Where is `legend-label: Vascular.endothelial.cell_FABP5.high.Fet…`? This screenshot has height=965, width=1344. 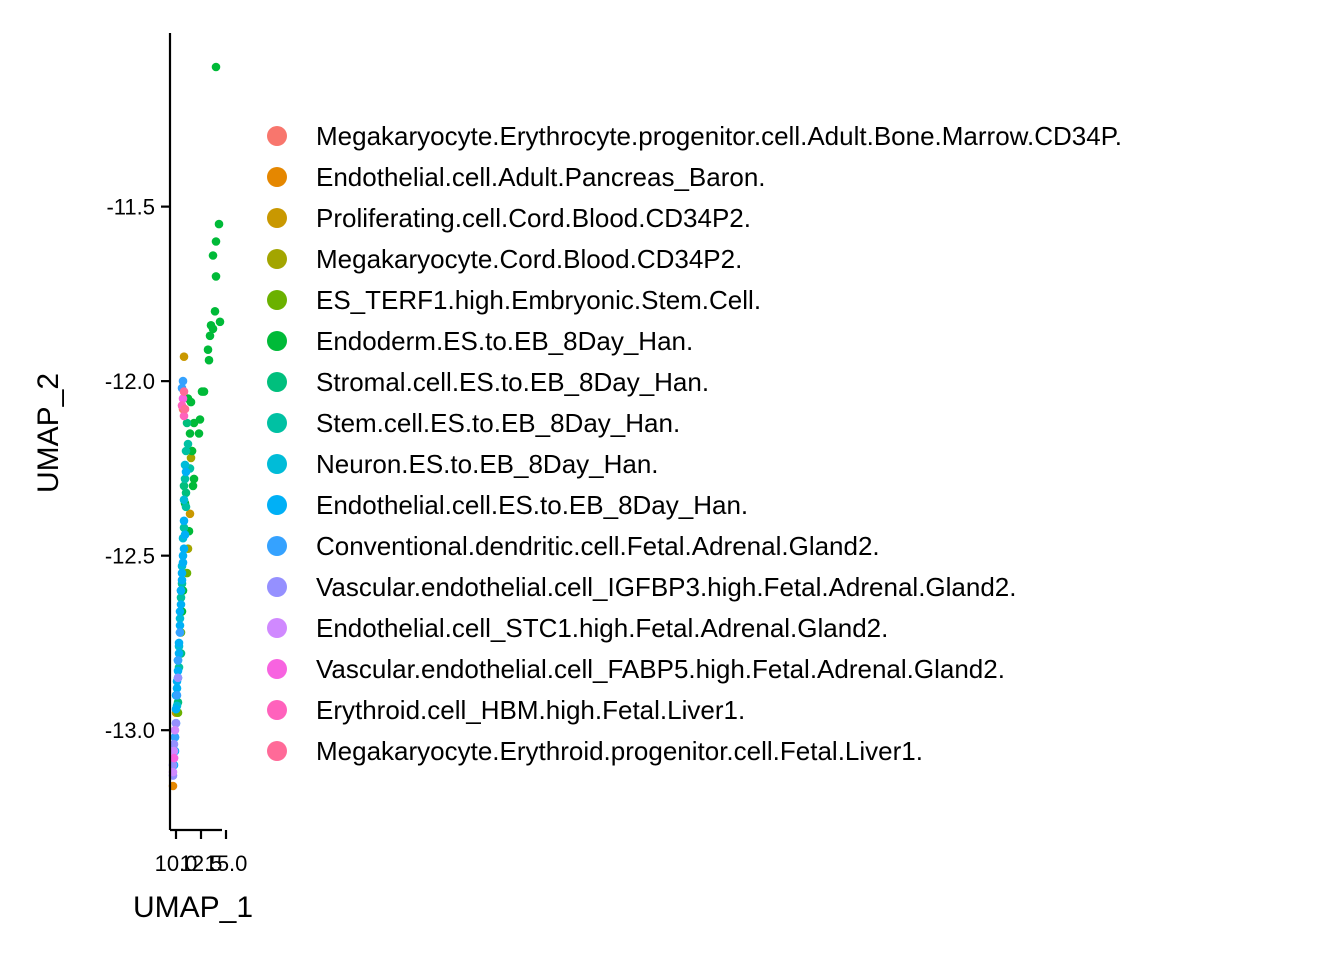 legend-label: Vascular.endothelial.cell_FABP5.high.Fet… is located at coordinates (660, 669).